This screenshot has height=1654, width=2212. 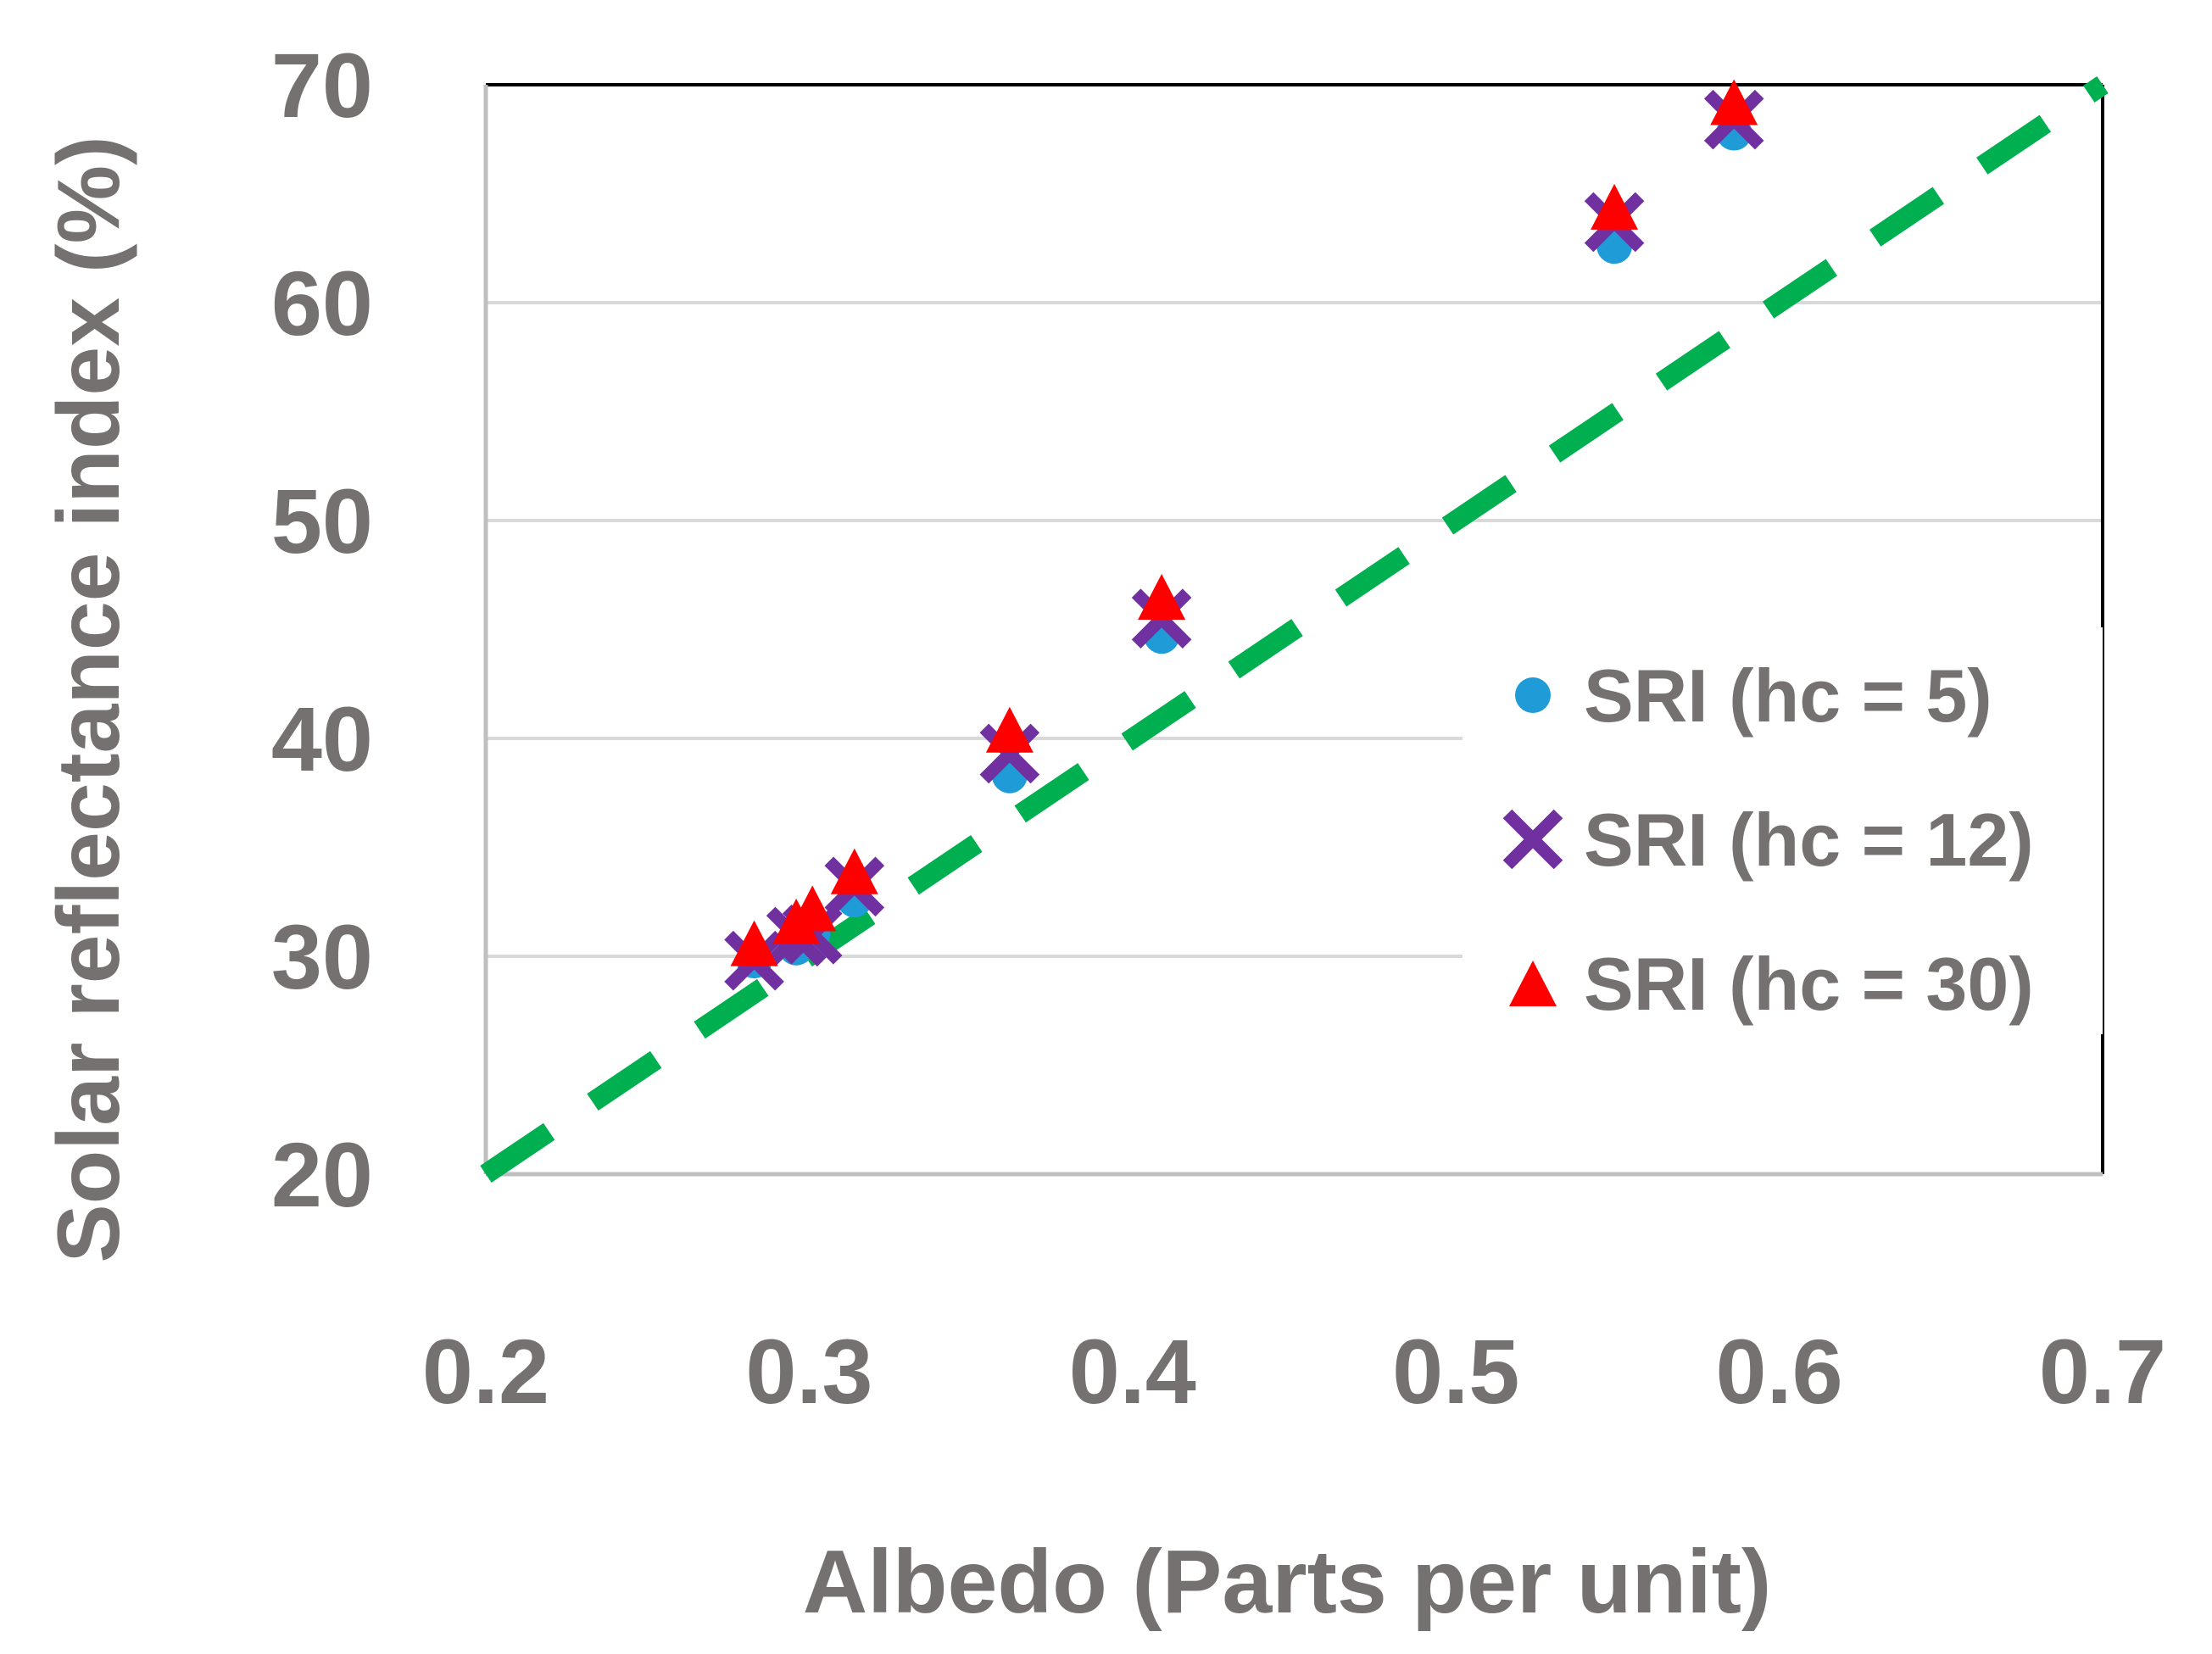 I want to click on legend-marker-2-stroke-b, so click(x=1532, y=839).